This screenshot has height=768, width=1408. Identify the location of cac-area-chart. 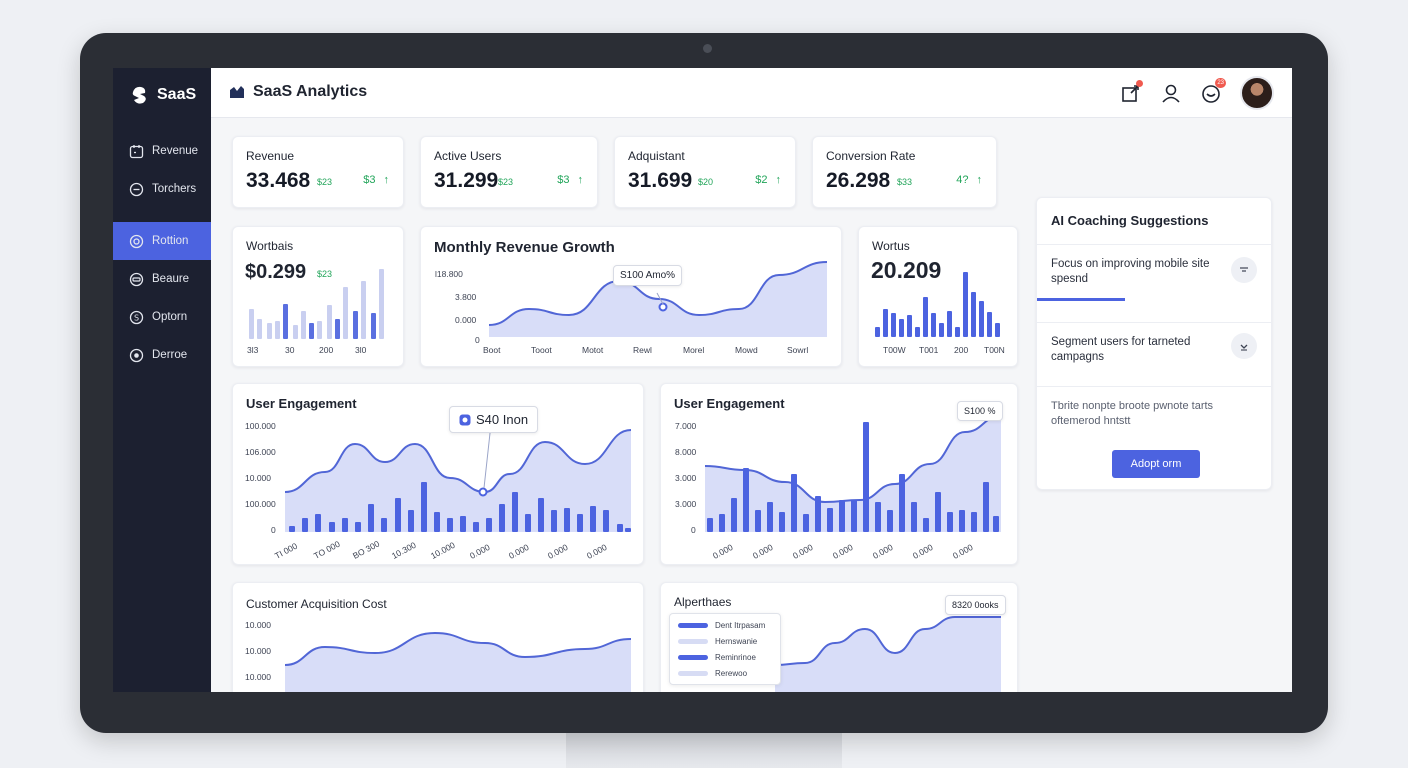
(458, 661).